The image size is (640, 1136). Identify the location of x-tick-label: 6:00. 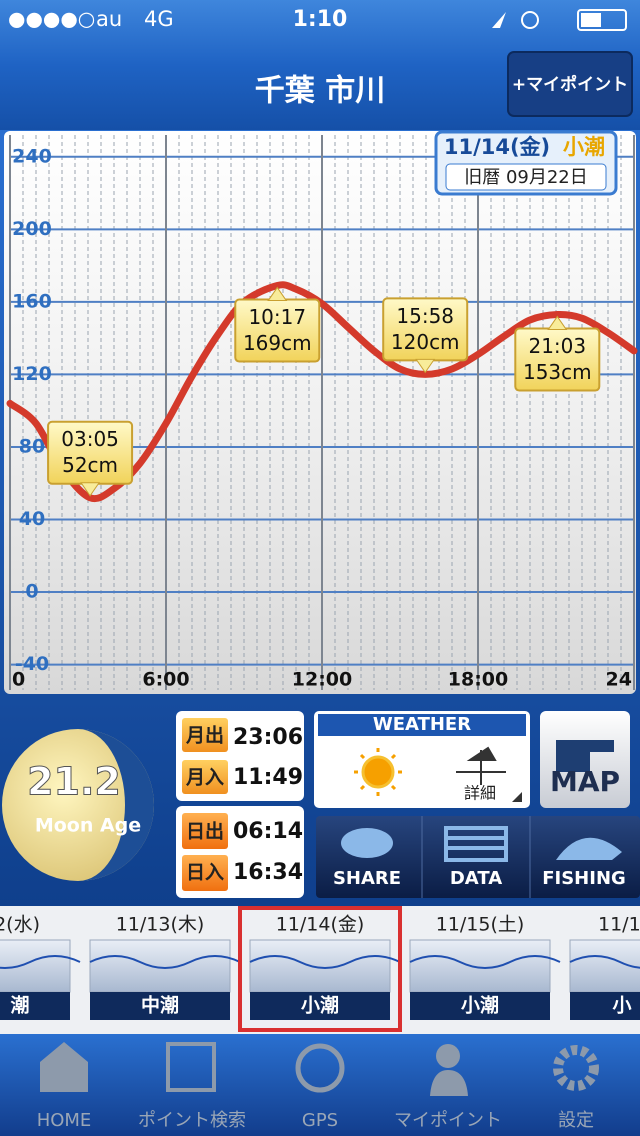
(165, 680).